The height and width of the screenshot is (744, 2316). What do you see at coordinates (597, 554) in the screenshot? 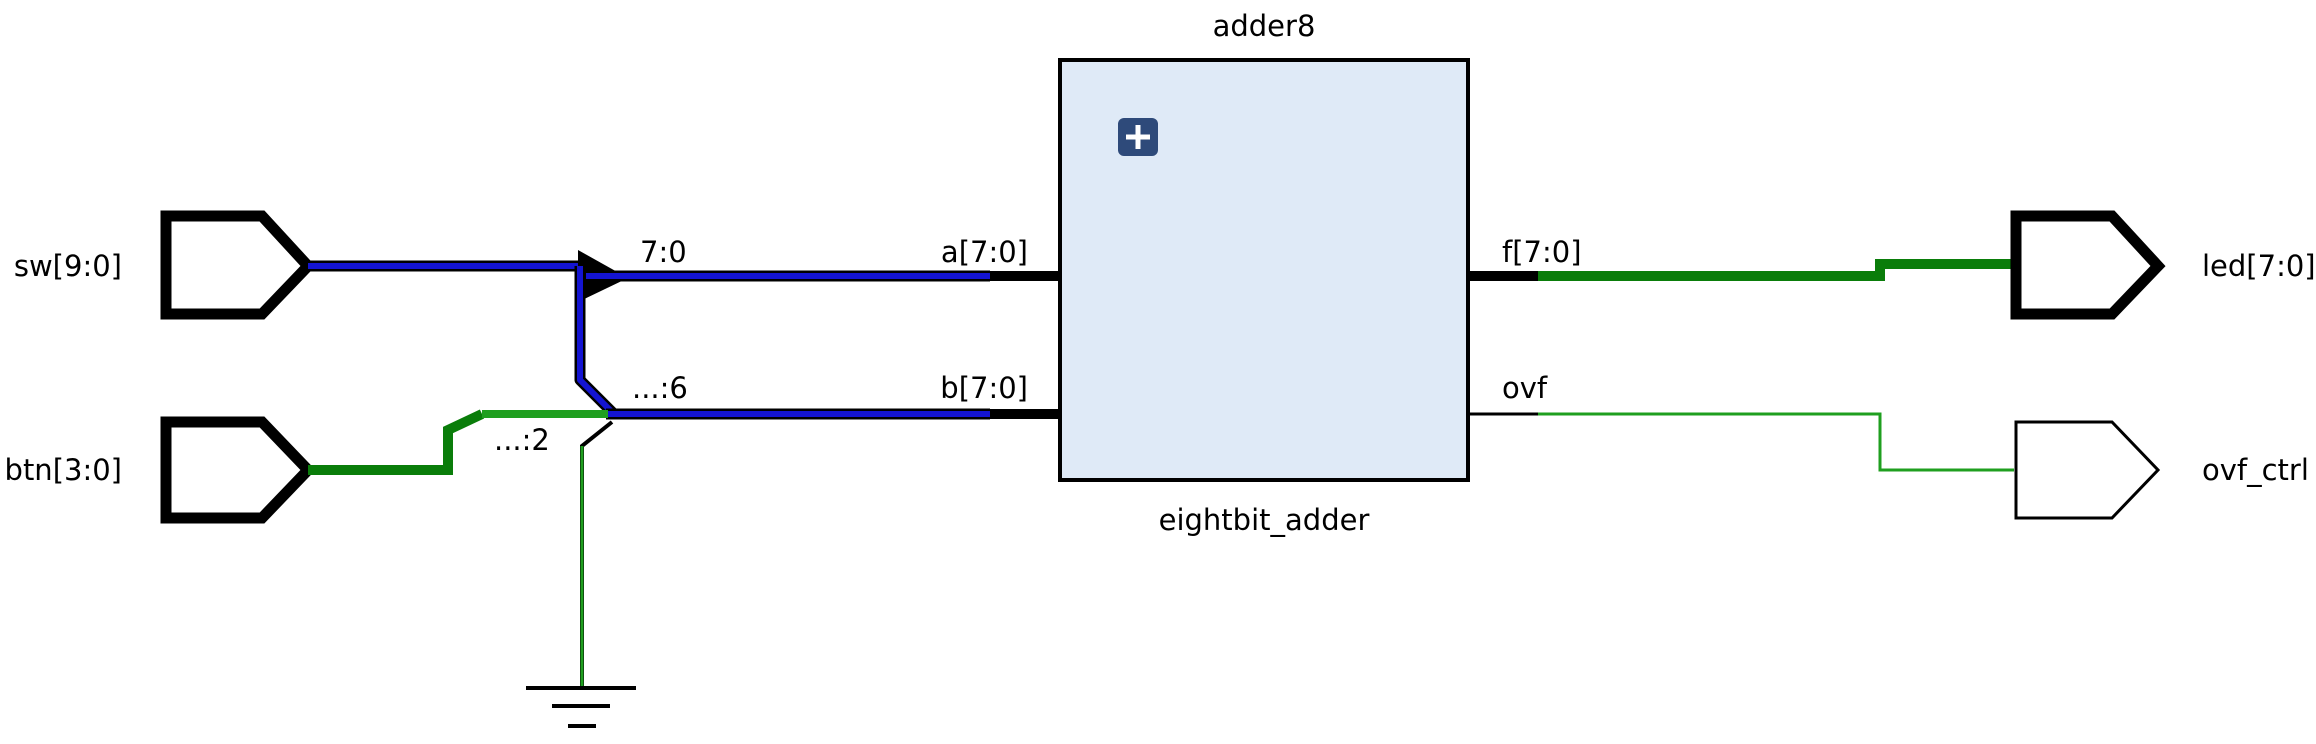
I see `net-ground` at bounding box center [597, 554].